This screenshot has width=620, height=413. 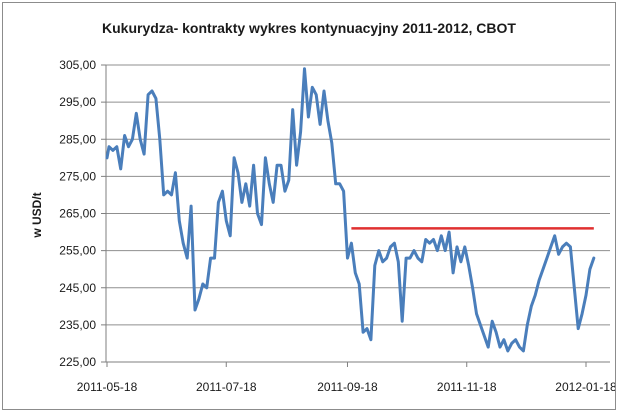 I want to click on x-tick-label: 2011-05-18, so click(x=107, y=387).